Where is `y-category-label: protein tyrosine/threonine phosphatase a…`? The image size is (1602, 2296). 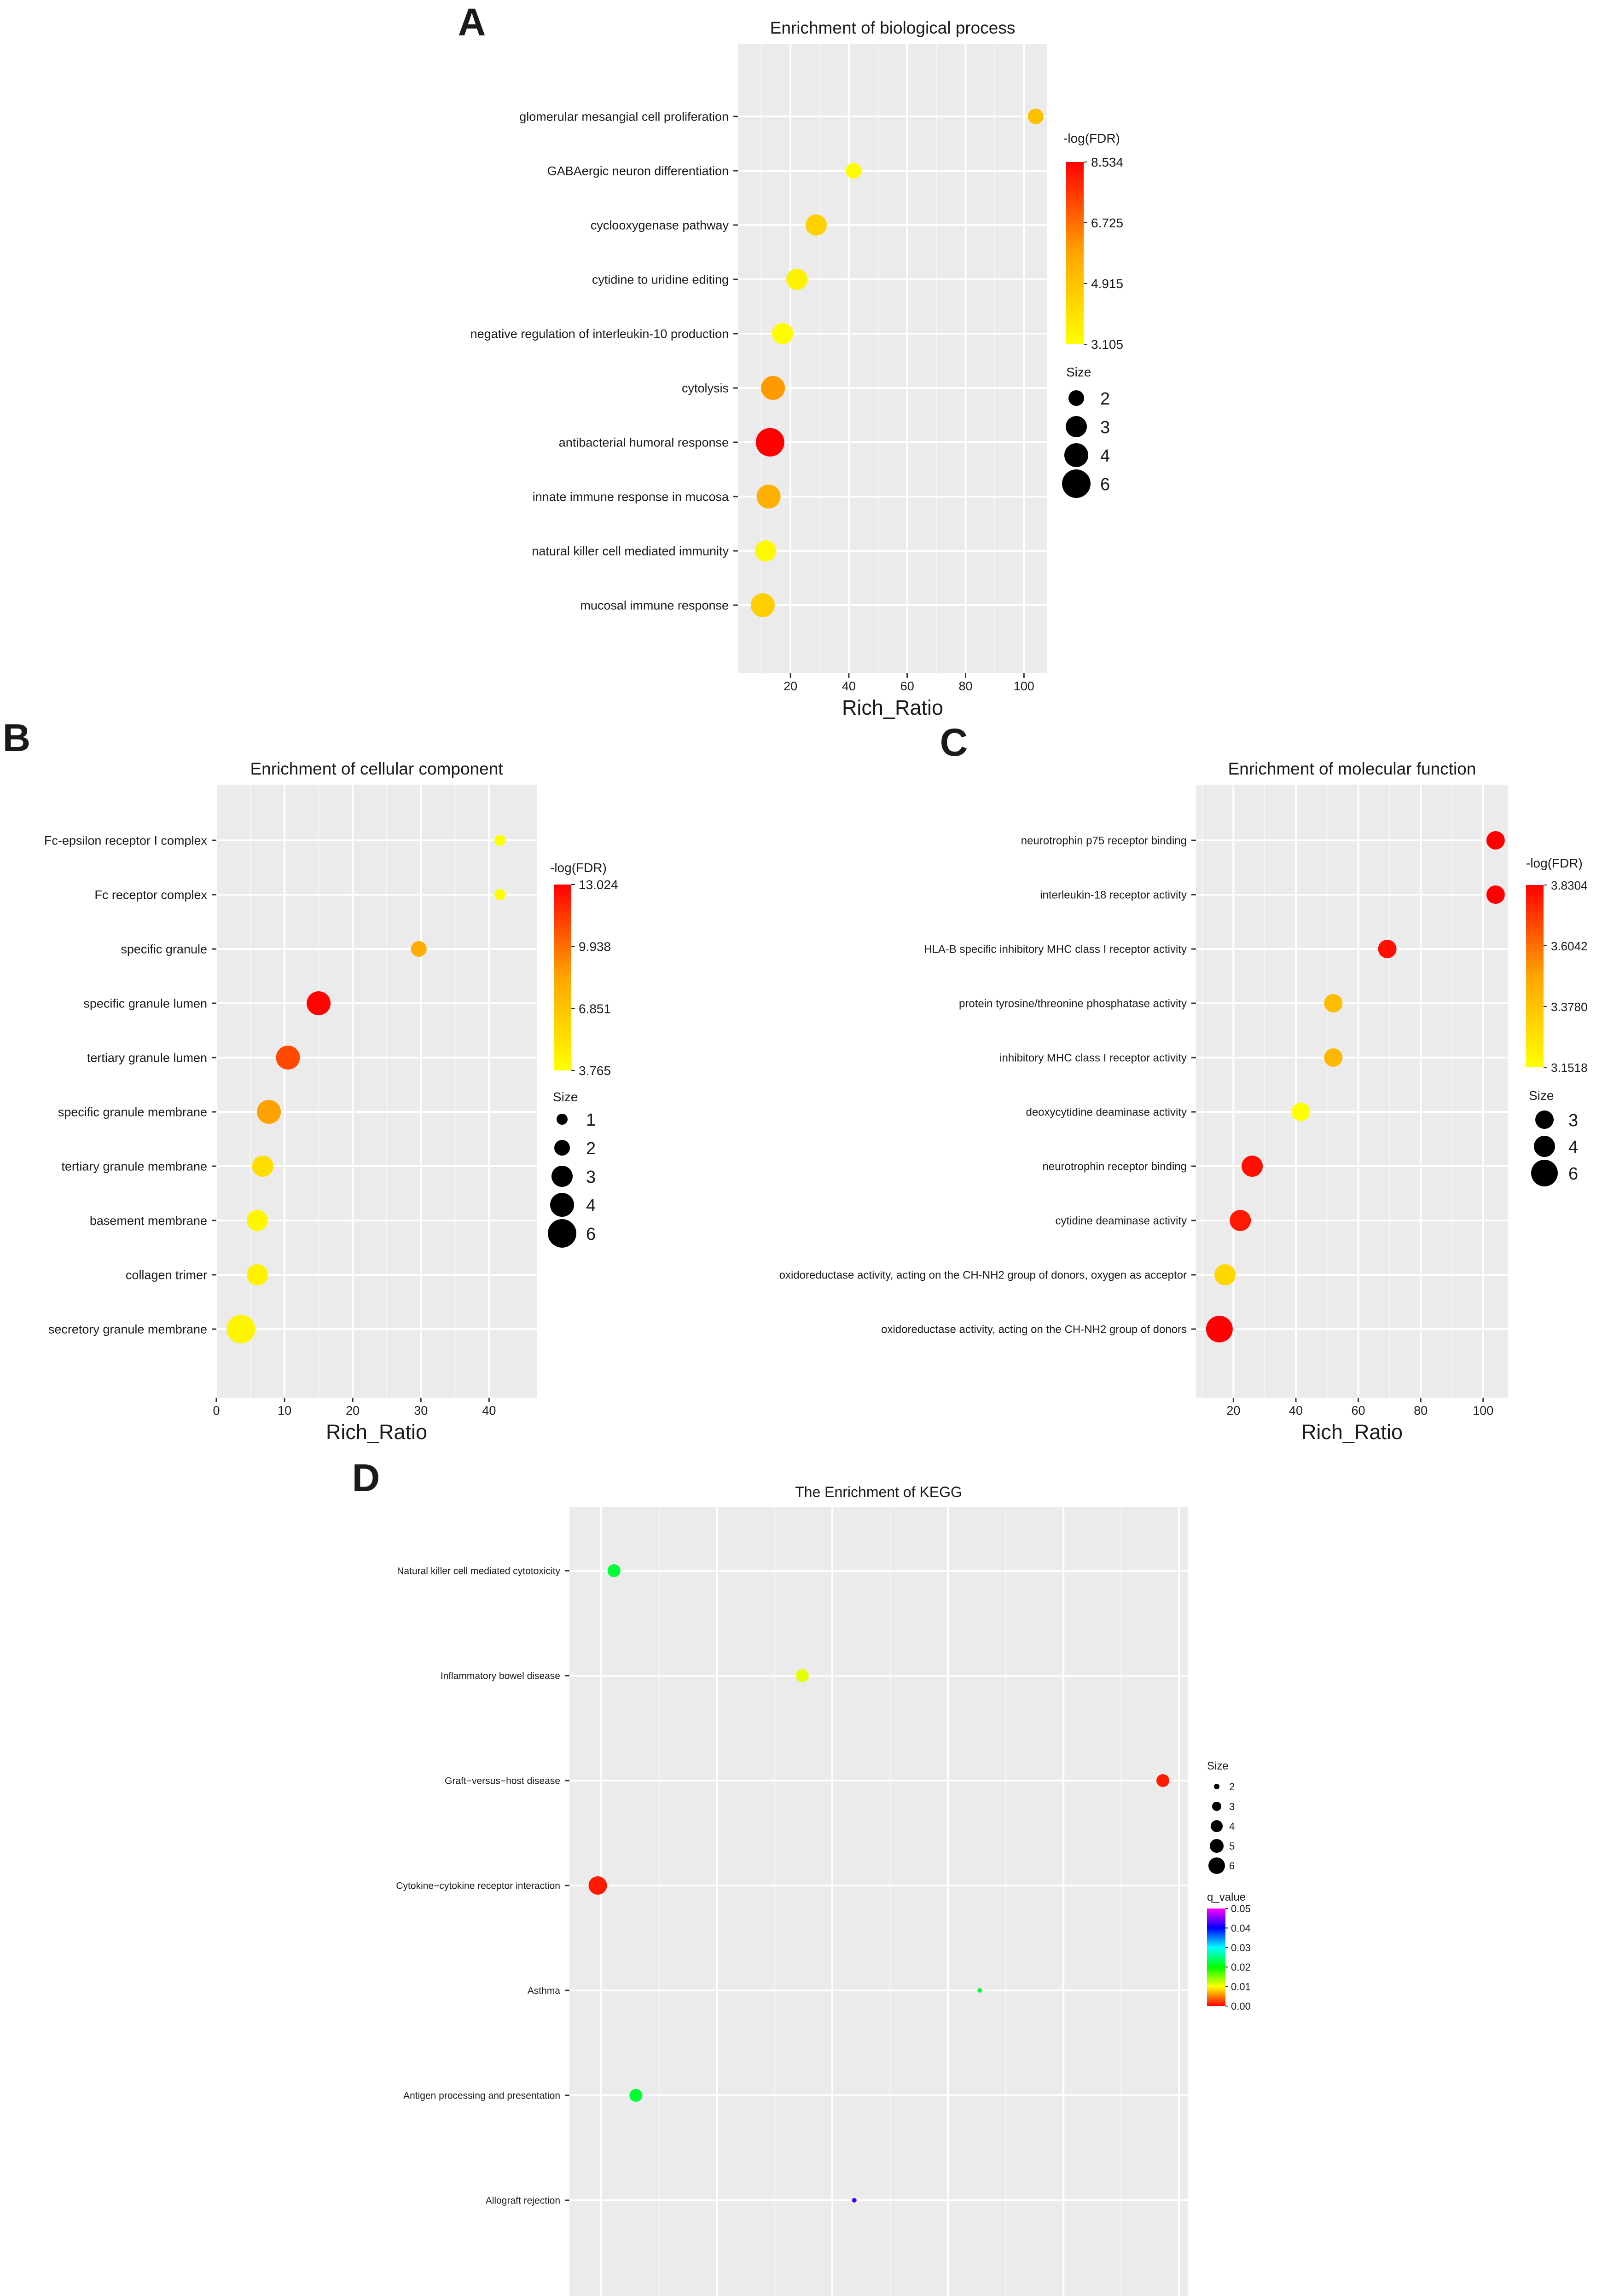
y-category-label: protein tyrosine/threonine phosphatase a… is located at coordinates (1073, 1004).